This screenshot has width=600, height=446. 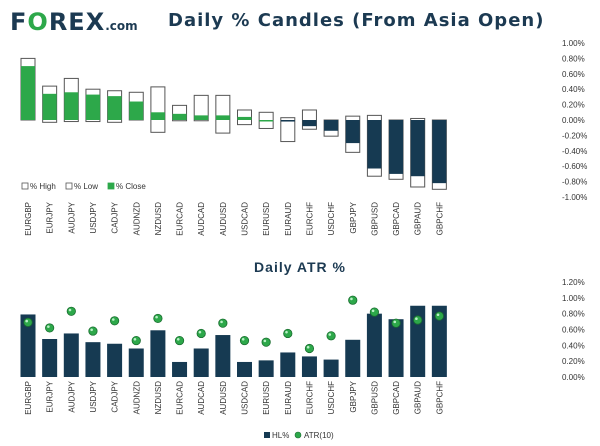 What do you see at coordinates (266, 219) in the screenshot?
I see `candle-x-tick: EURUSD` at bounding box center [266, 219].